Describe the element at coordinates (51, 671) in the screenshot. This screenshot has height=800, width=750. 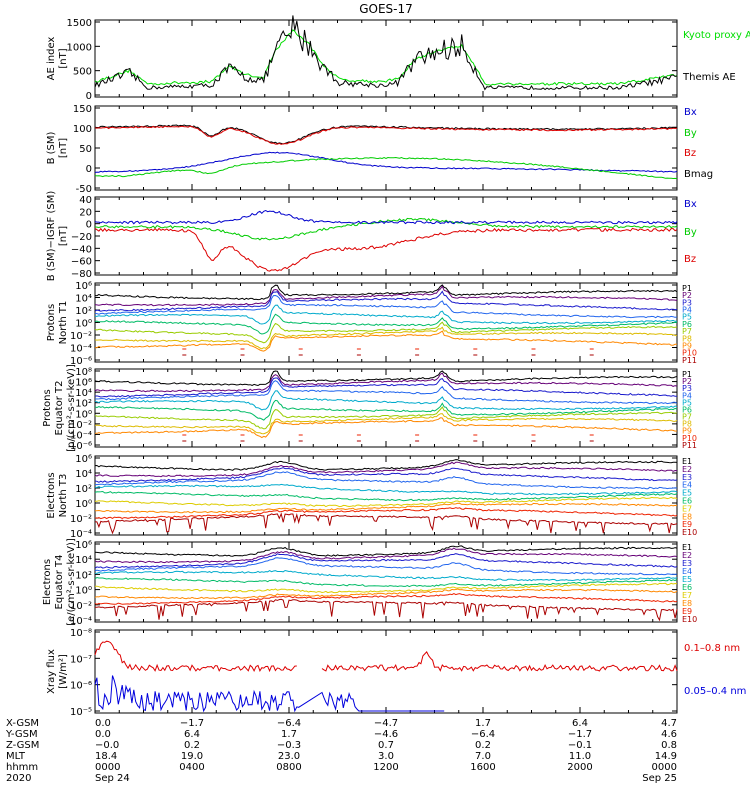
I see `y-axis-label: Xray flux` at that location.